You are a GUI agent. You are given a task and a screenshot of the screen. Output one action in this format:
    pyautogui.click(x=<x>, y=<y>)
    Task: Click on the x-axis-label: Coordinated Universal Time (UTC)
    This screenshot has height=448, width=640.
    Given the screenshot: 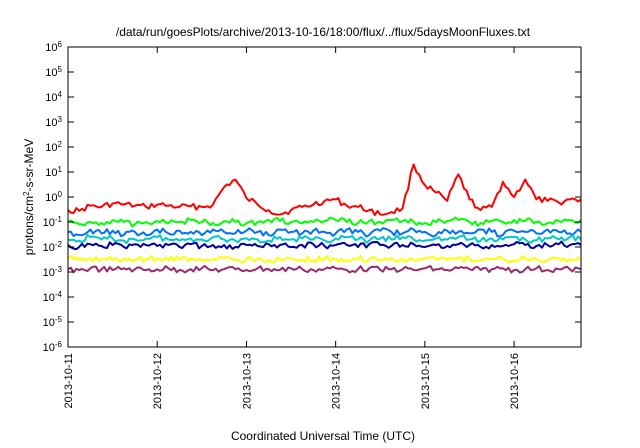 What is the action you would take?
    pyautogui.click(x=323, y=436)
    